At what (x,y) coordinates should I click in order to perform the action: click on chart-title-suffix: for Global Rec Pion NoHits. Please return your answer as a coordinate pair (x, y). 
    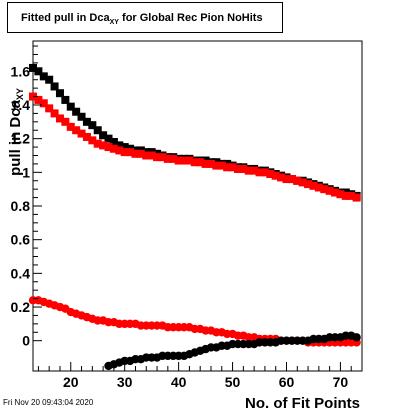
    Looking at the image, I should click on (190, 18).